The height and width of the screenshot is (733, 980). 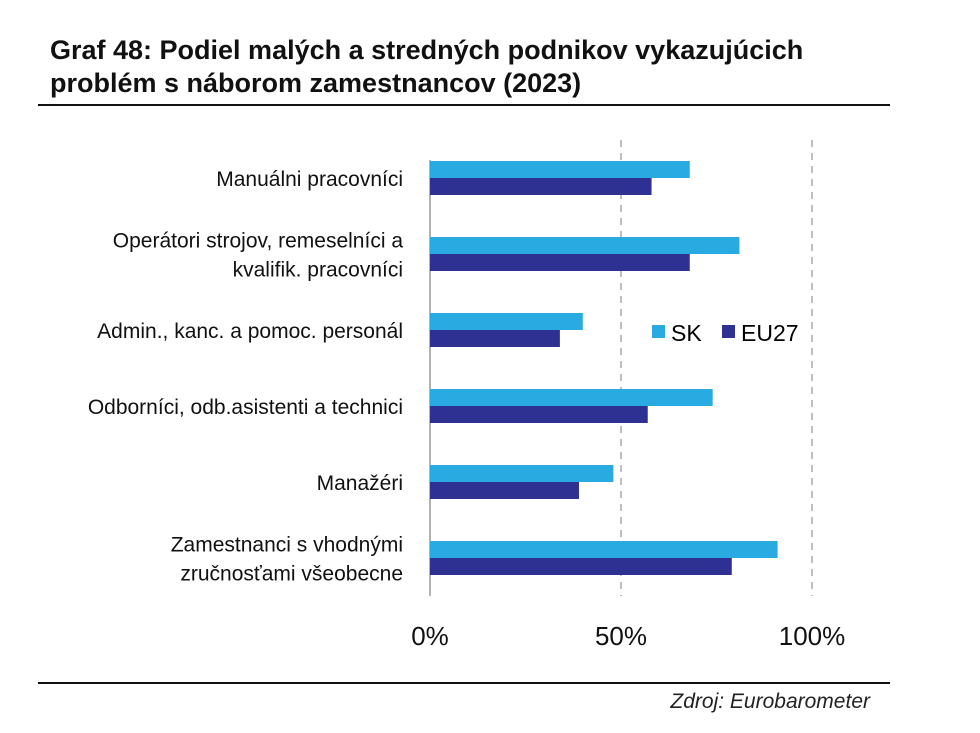 I want to click on category-label: Admin., kanc. a pomoc. personál, so click(x=250, y=331).